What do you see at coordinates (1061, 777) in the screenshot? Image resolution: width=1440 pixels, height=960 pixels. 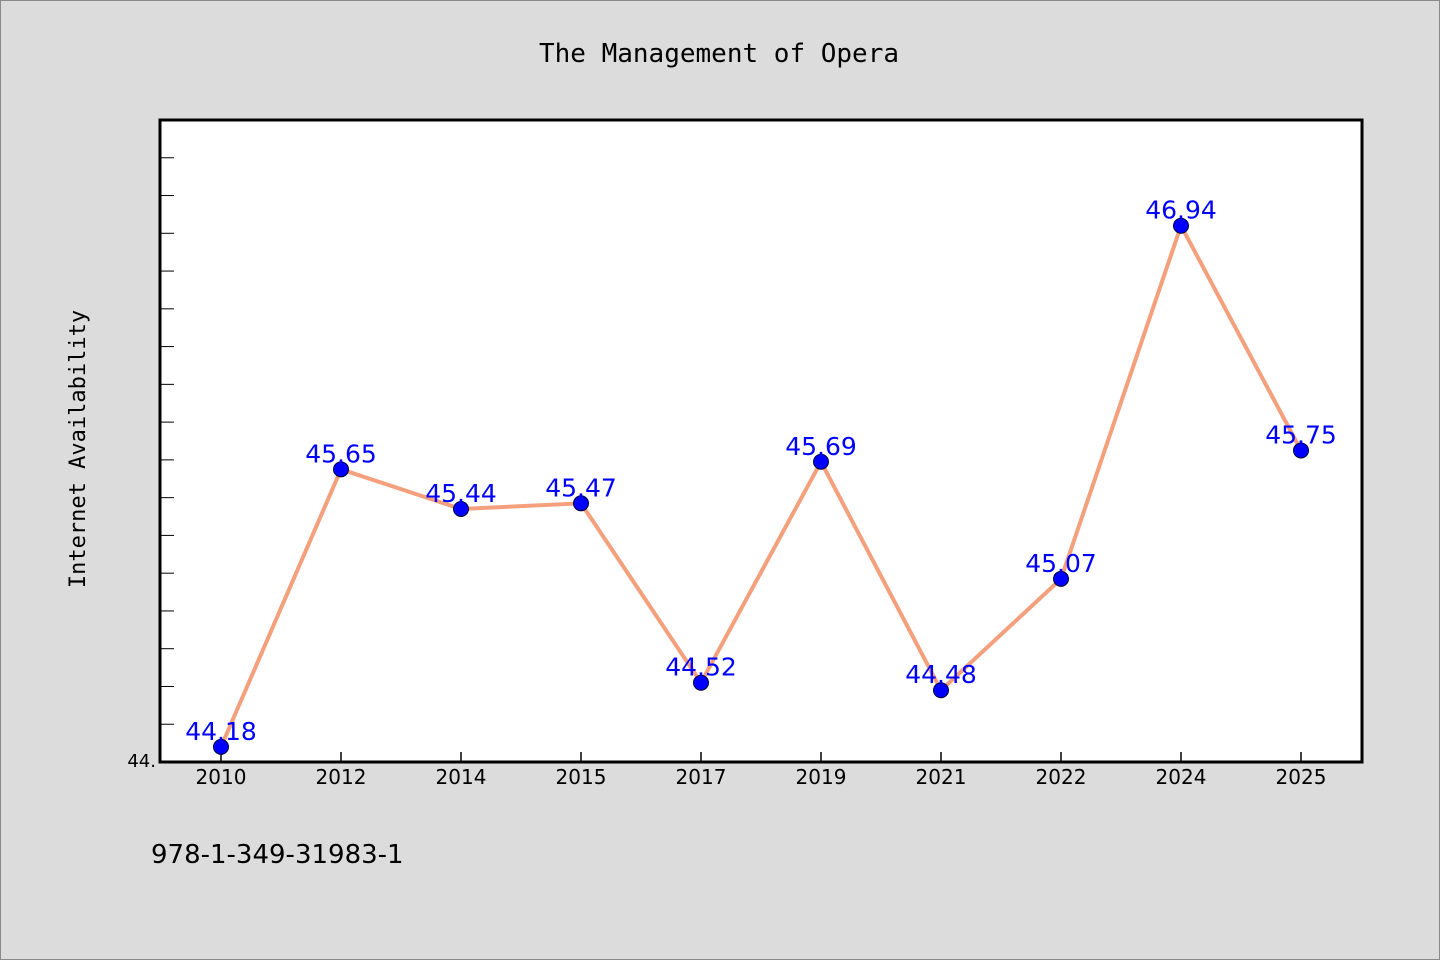 I see `x-tick-label: 2022` at bounding box center [1061, 777].